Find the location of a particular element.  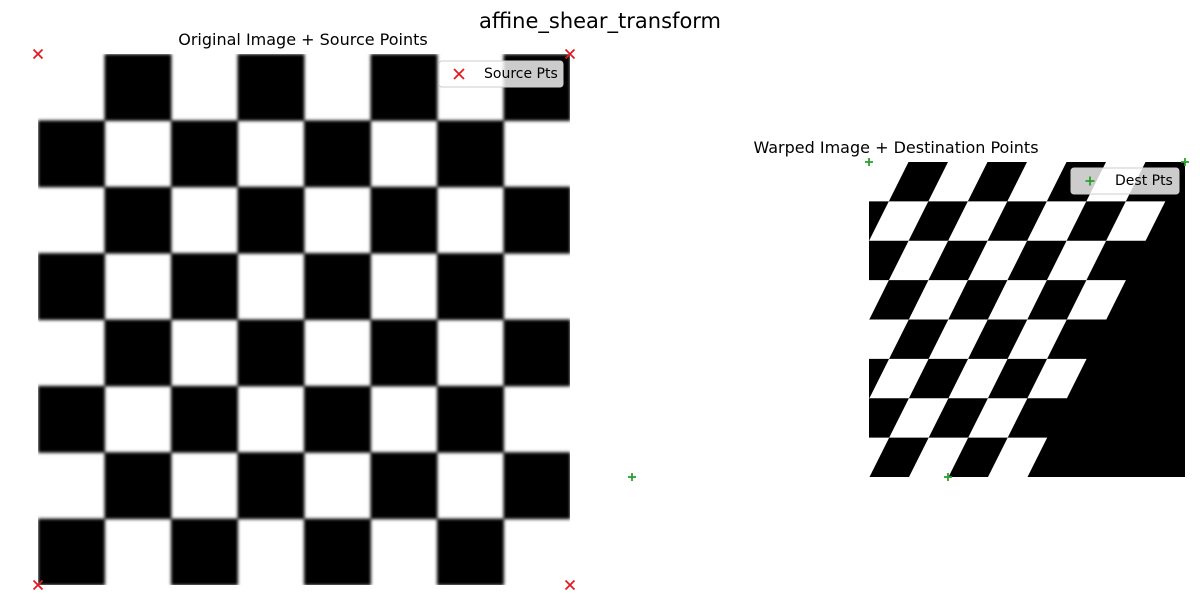

dest-legend-label: Dest Pts is located at coordinates (1144, 181).